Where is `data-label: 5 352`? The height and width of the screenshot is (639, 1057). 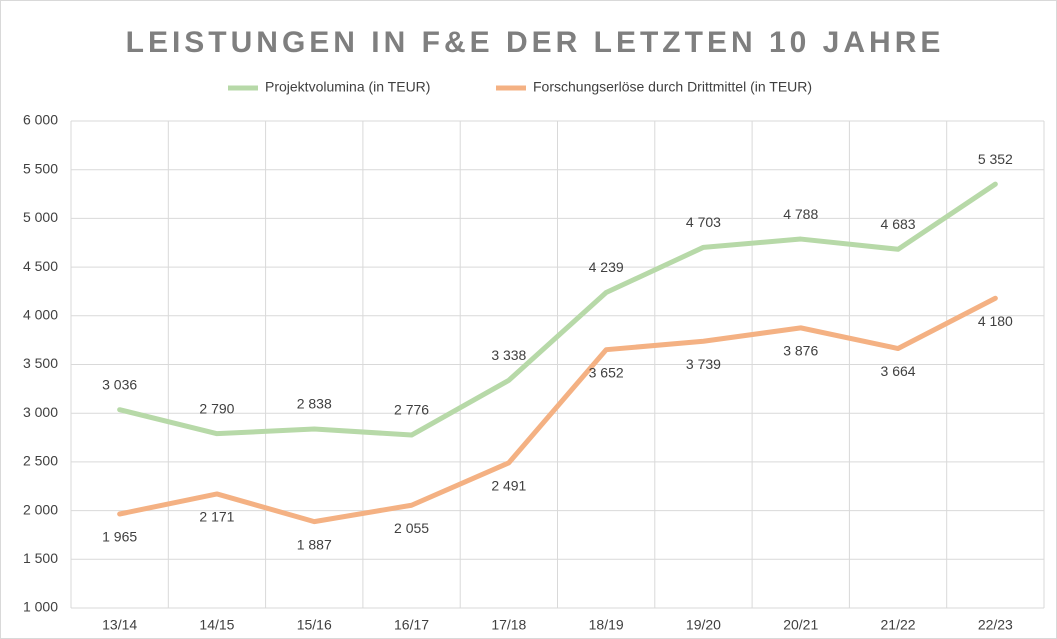
data-label: 5 352 is located at coordinates (995, 159).